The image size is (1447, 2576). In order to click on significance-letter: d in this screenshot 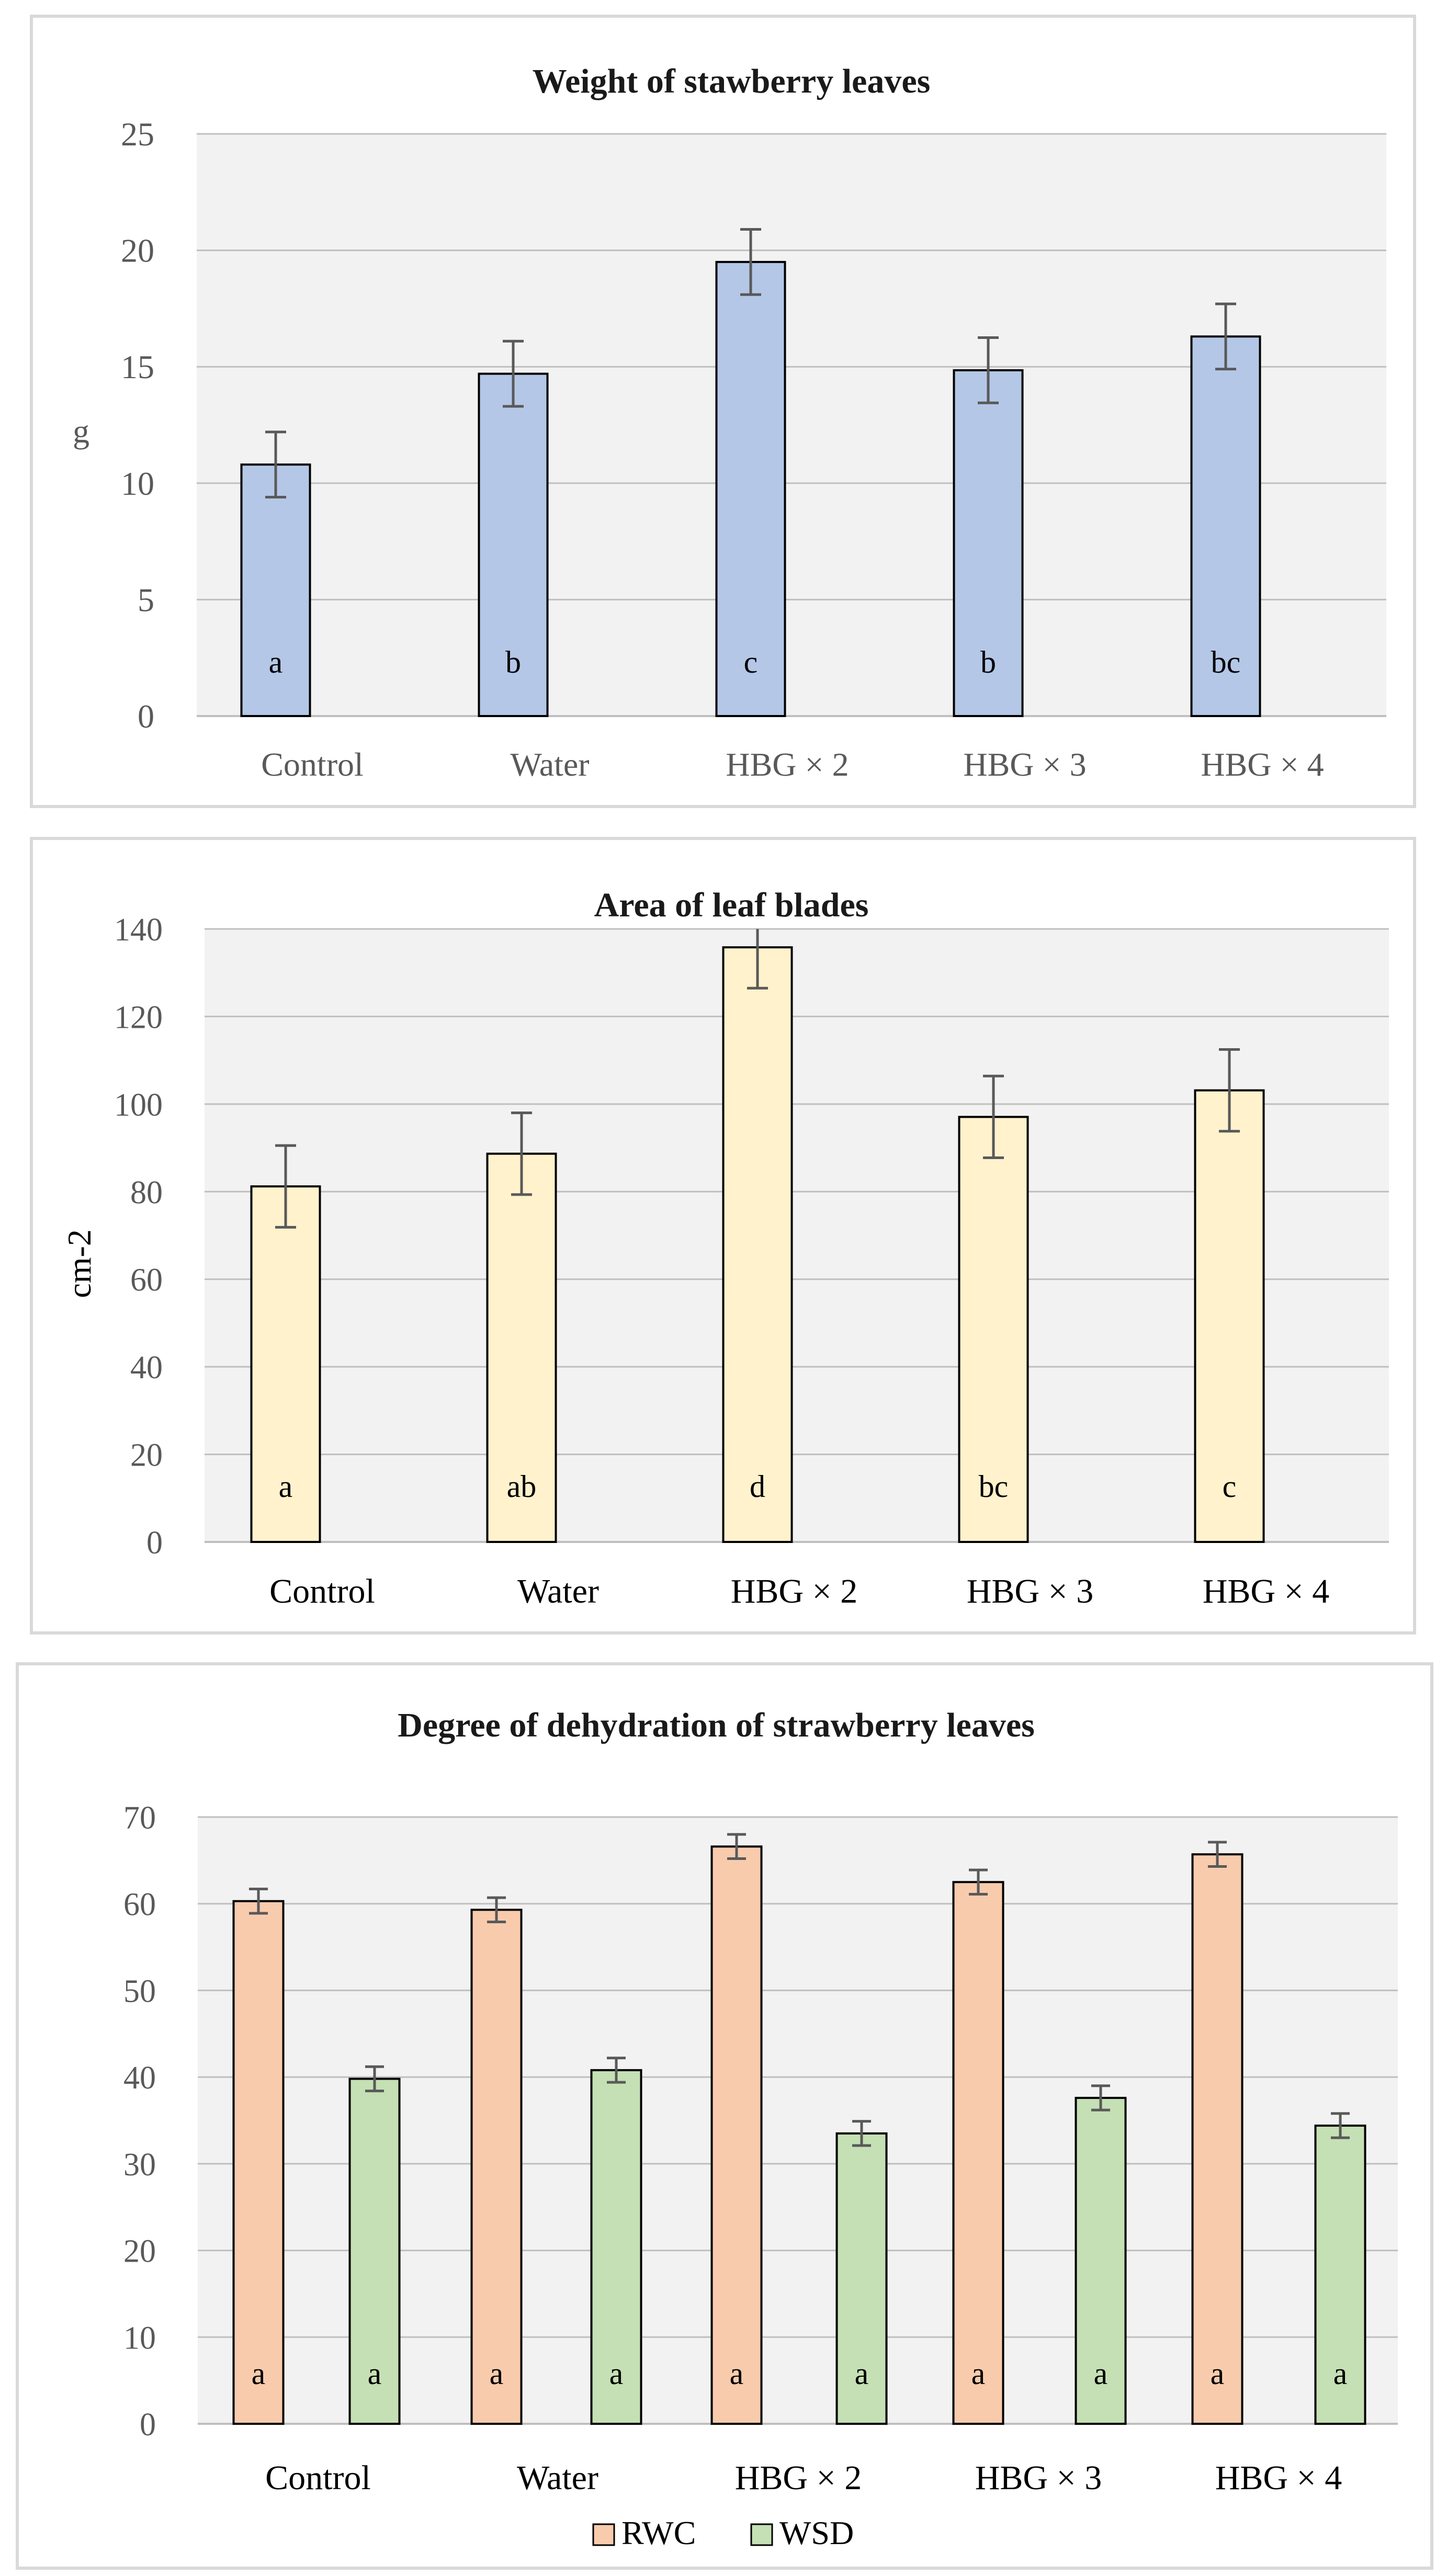, I will do `click(758, 1486)`.